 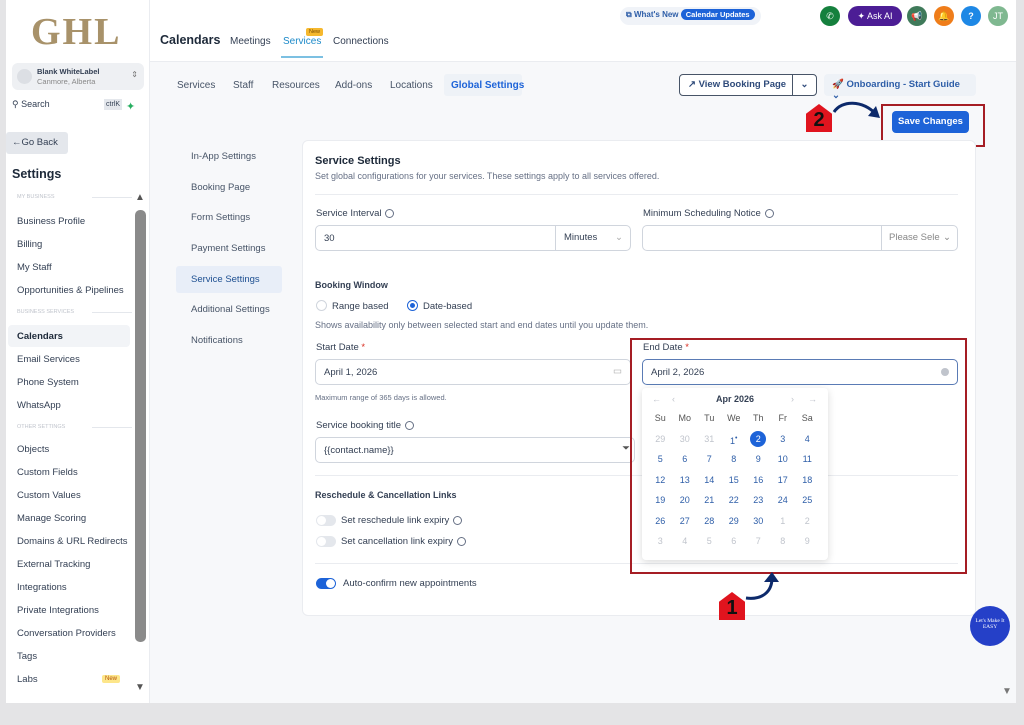 I want to click on calendar-day: 16, so click(x=758, y=479).